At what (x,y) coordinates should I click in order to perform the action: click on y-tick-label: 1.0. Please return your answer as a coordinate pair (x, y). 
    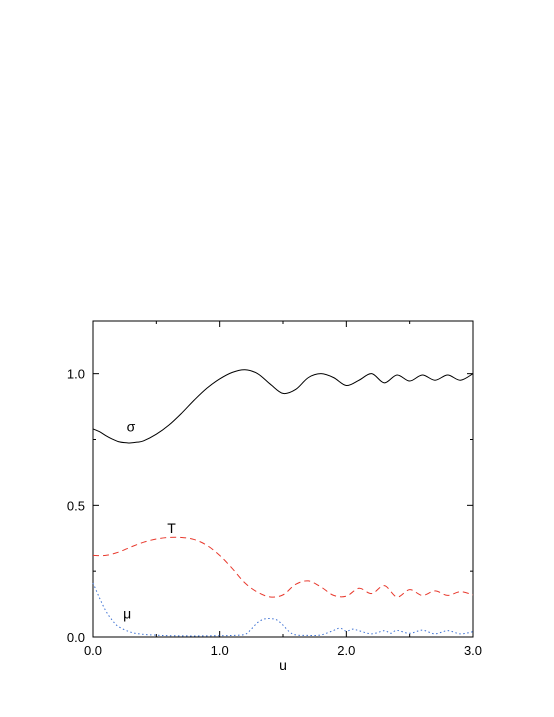
    Looking at the image, I should click on (76, 374).